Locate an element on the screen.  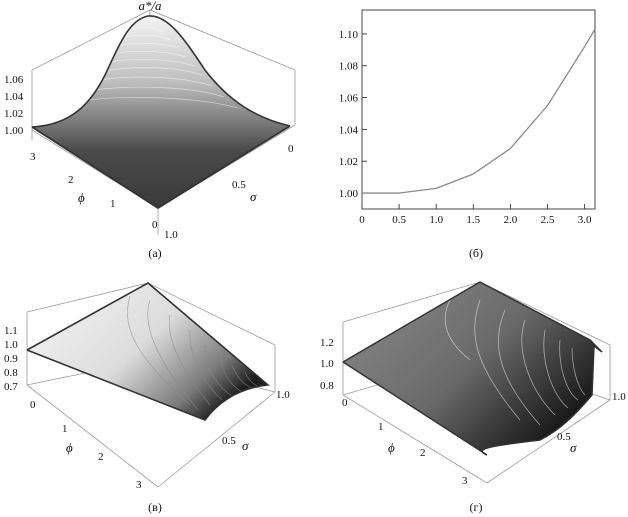
panel-a-z-tick: 1.02 is located at coordinates (13, 114).